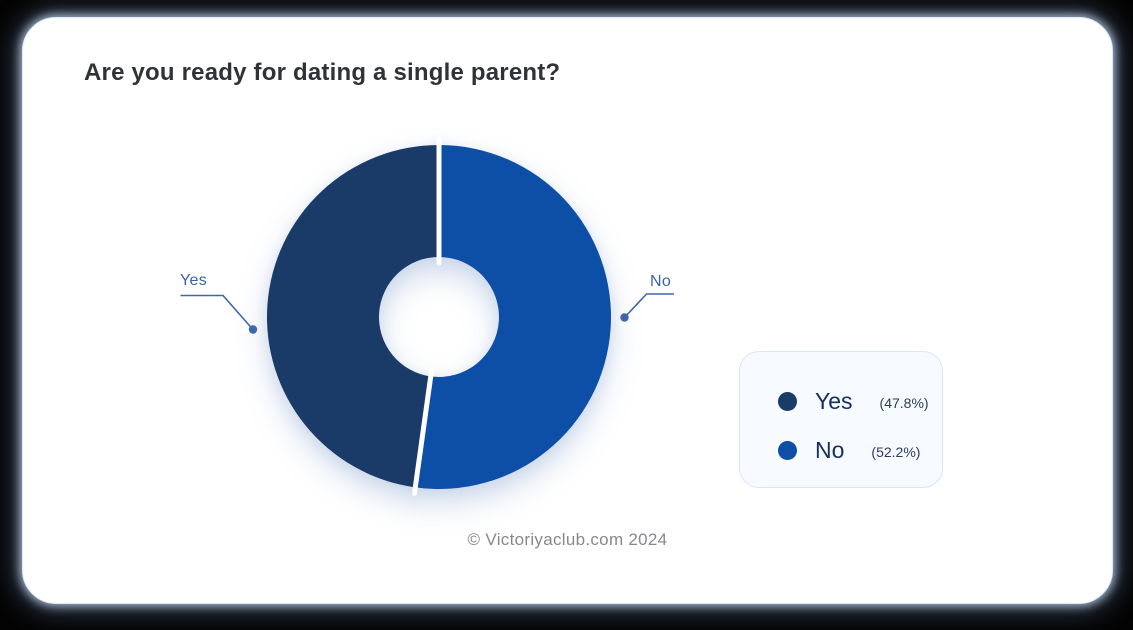 This screenshot has height=630, width=1133. What do you see at coordinates (513, 317) in the screenshot?
I see `slice-no` at bounding box center [513, 317].